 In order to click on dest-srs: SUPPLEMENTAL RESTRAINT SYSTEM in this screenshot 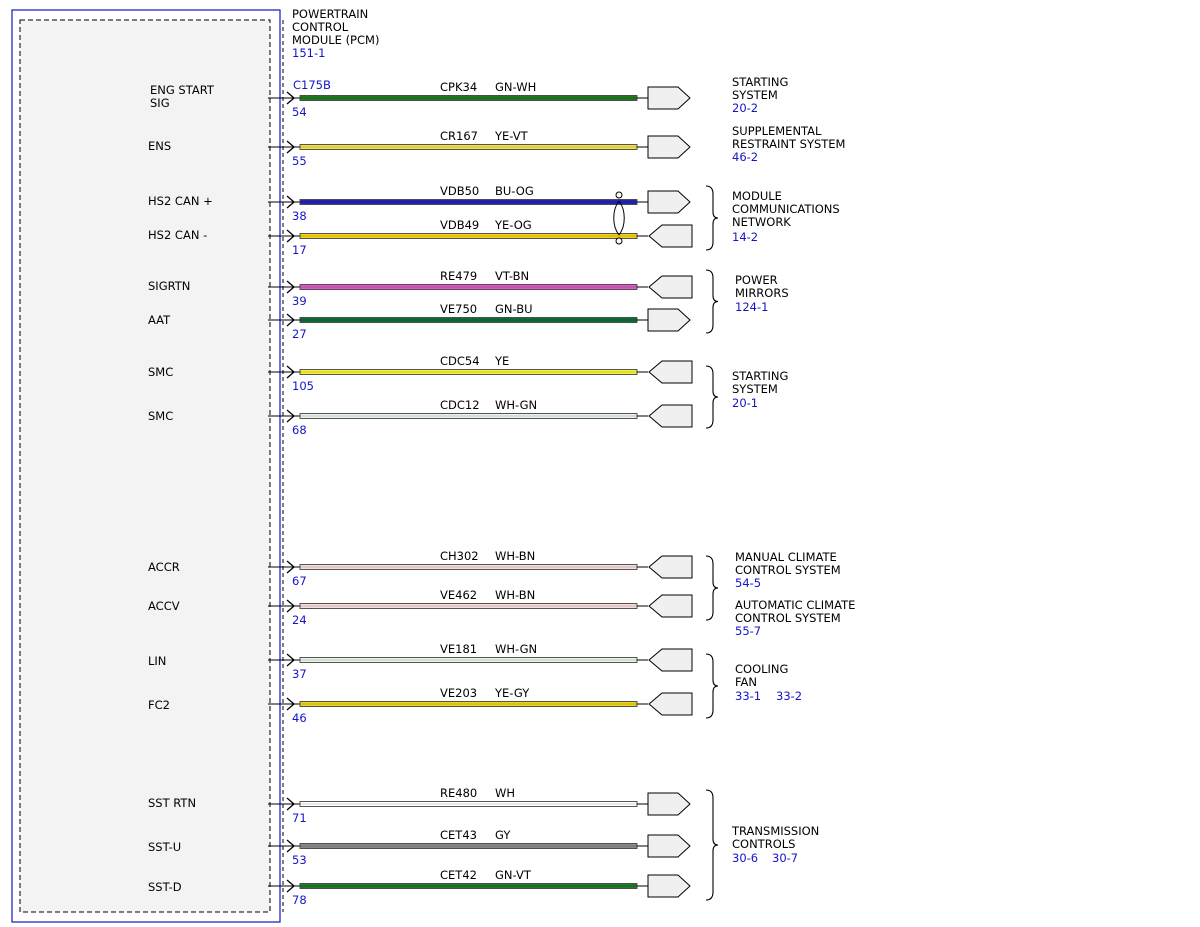, I will do `click(788, 137)`.